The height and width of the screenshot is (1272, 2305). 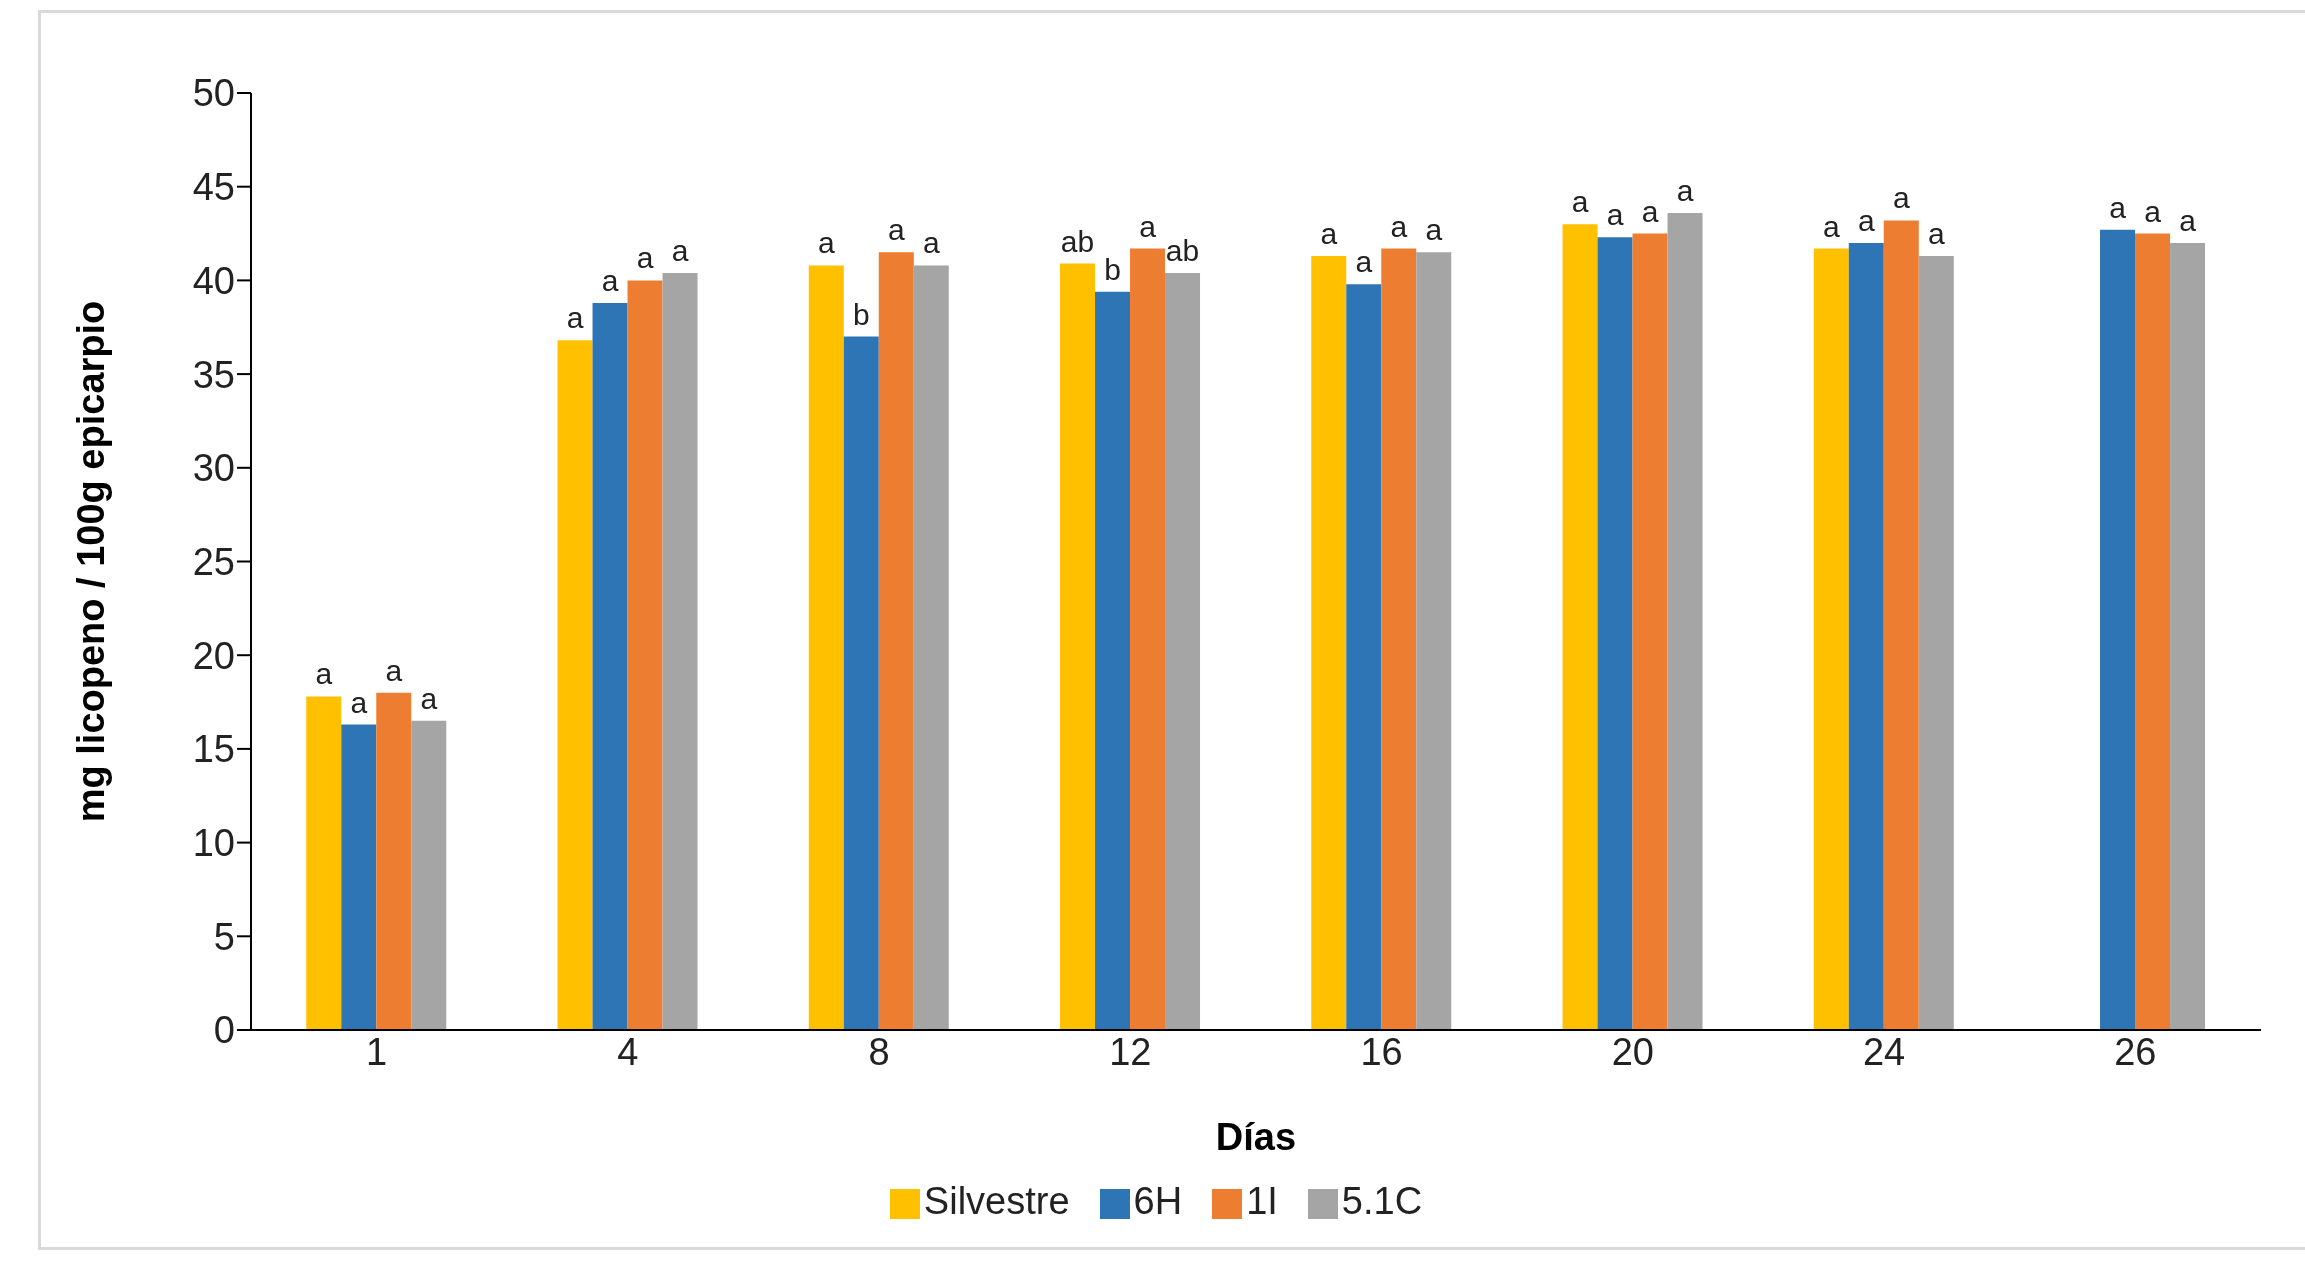 What do you see at coordinates (2135, 1051) in the screenshot?
I see `x-tick-label: 26` at bounding box center [2135, 1051].